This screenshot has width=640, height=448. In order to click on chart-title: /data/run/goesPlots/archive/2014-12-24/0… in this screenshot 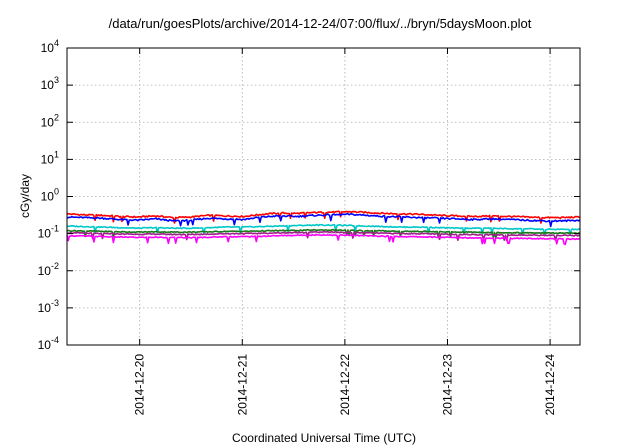, I will do `click(320, 23)`.